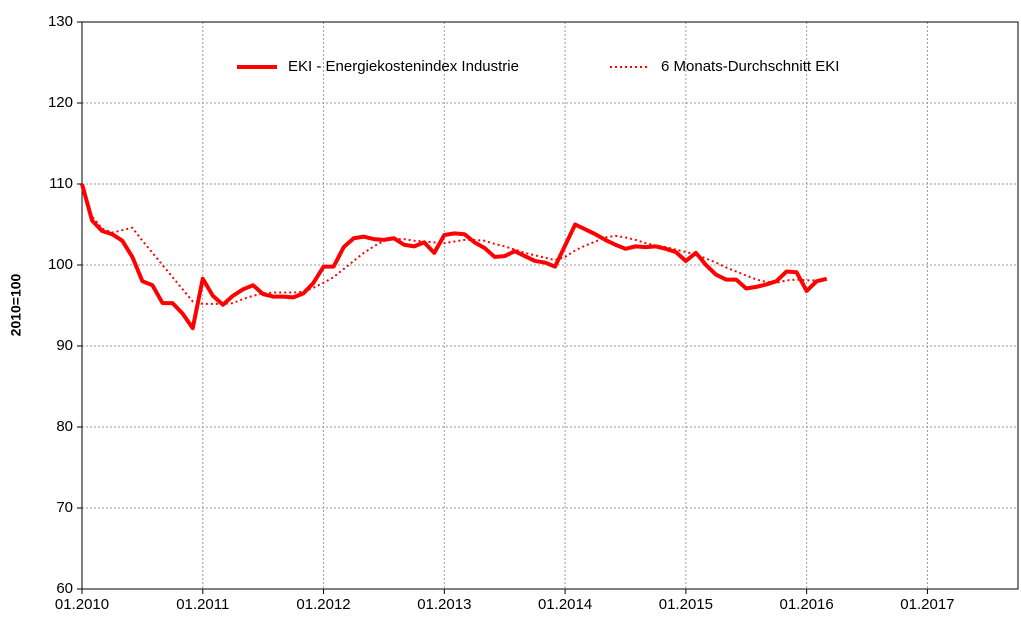  What do you see at coordinates (202, 604) in the screenshot?
I see `x-tick-label: 01.2011` at bounding box center [202, 604].